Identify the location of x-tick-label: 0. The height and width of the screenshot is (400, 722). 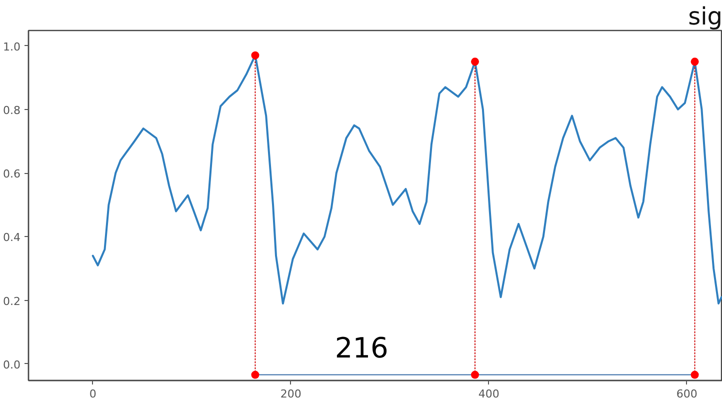
(92, 394).